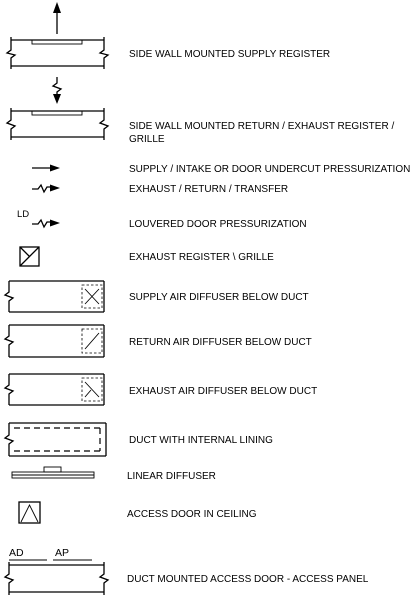 This screenshot has width=415, height=602. Describe the element at coordinates (53, 472) in the screenshot. I see `linear-diffuser-symbol` at that location.